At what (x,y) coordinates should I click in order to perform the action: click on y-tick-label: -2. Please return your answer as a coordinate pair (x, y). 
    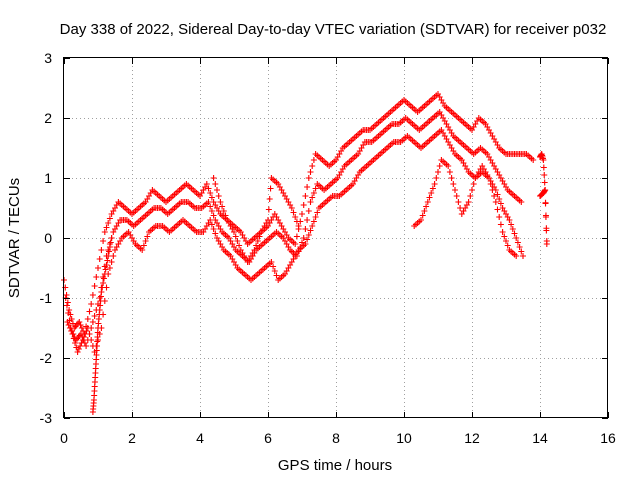
    Looking at the image, I should click on (46, 358).